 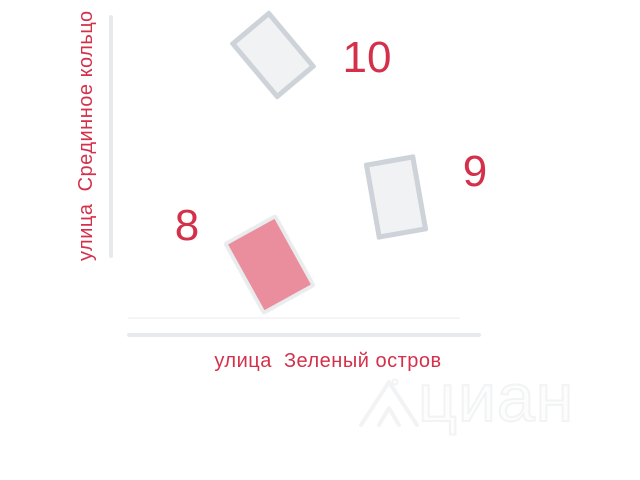 I want to click on street-label-sredinnoe-koltso: улица Срединное кольцо, so click(x=86, y=135).